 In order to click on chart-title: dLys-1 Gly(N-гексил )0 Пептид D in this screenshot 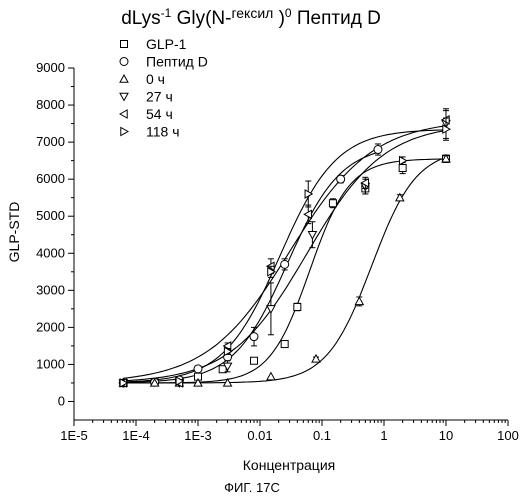, I will do `click(251, 17)`.